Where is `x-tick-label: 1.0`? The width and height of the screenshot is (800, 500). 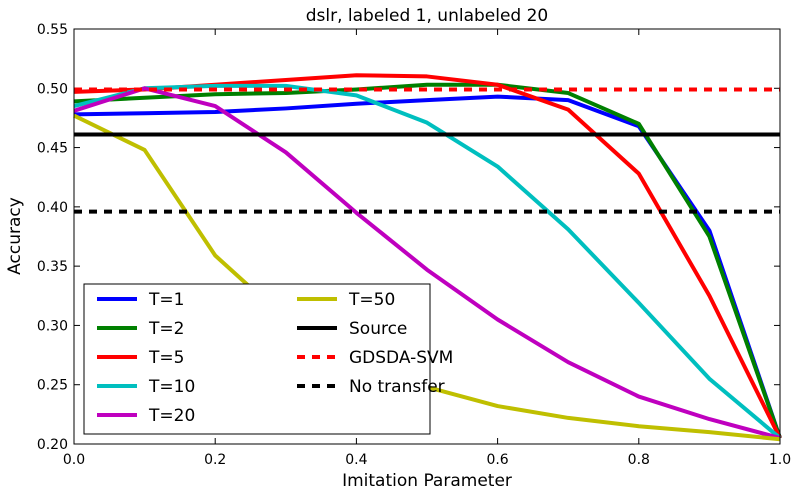
x-tick-label: 1.0 is located at coordinates (780, 460).